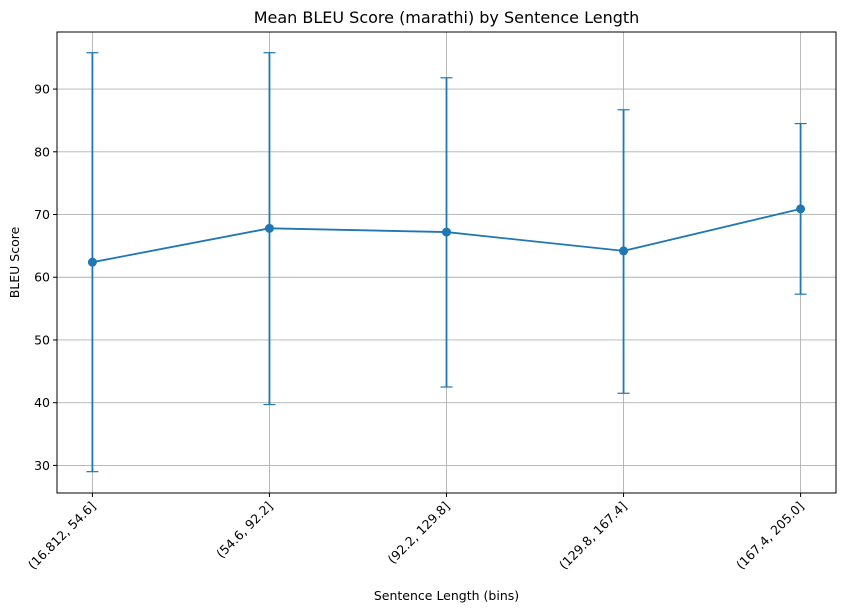 This screenshot has height=613, width=846. What do you see at coordinates (42, 151) in the screenshot?
I see `y-tick-label: 80` at bounding box center [42, 151].